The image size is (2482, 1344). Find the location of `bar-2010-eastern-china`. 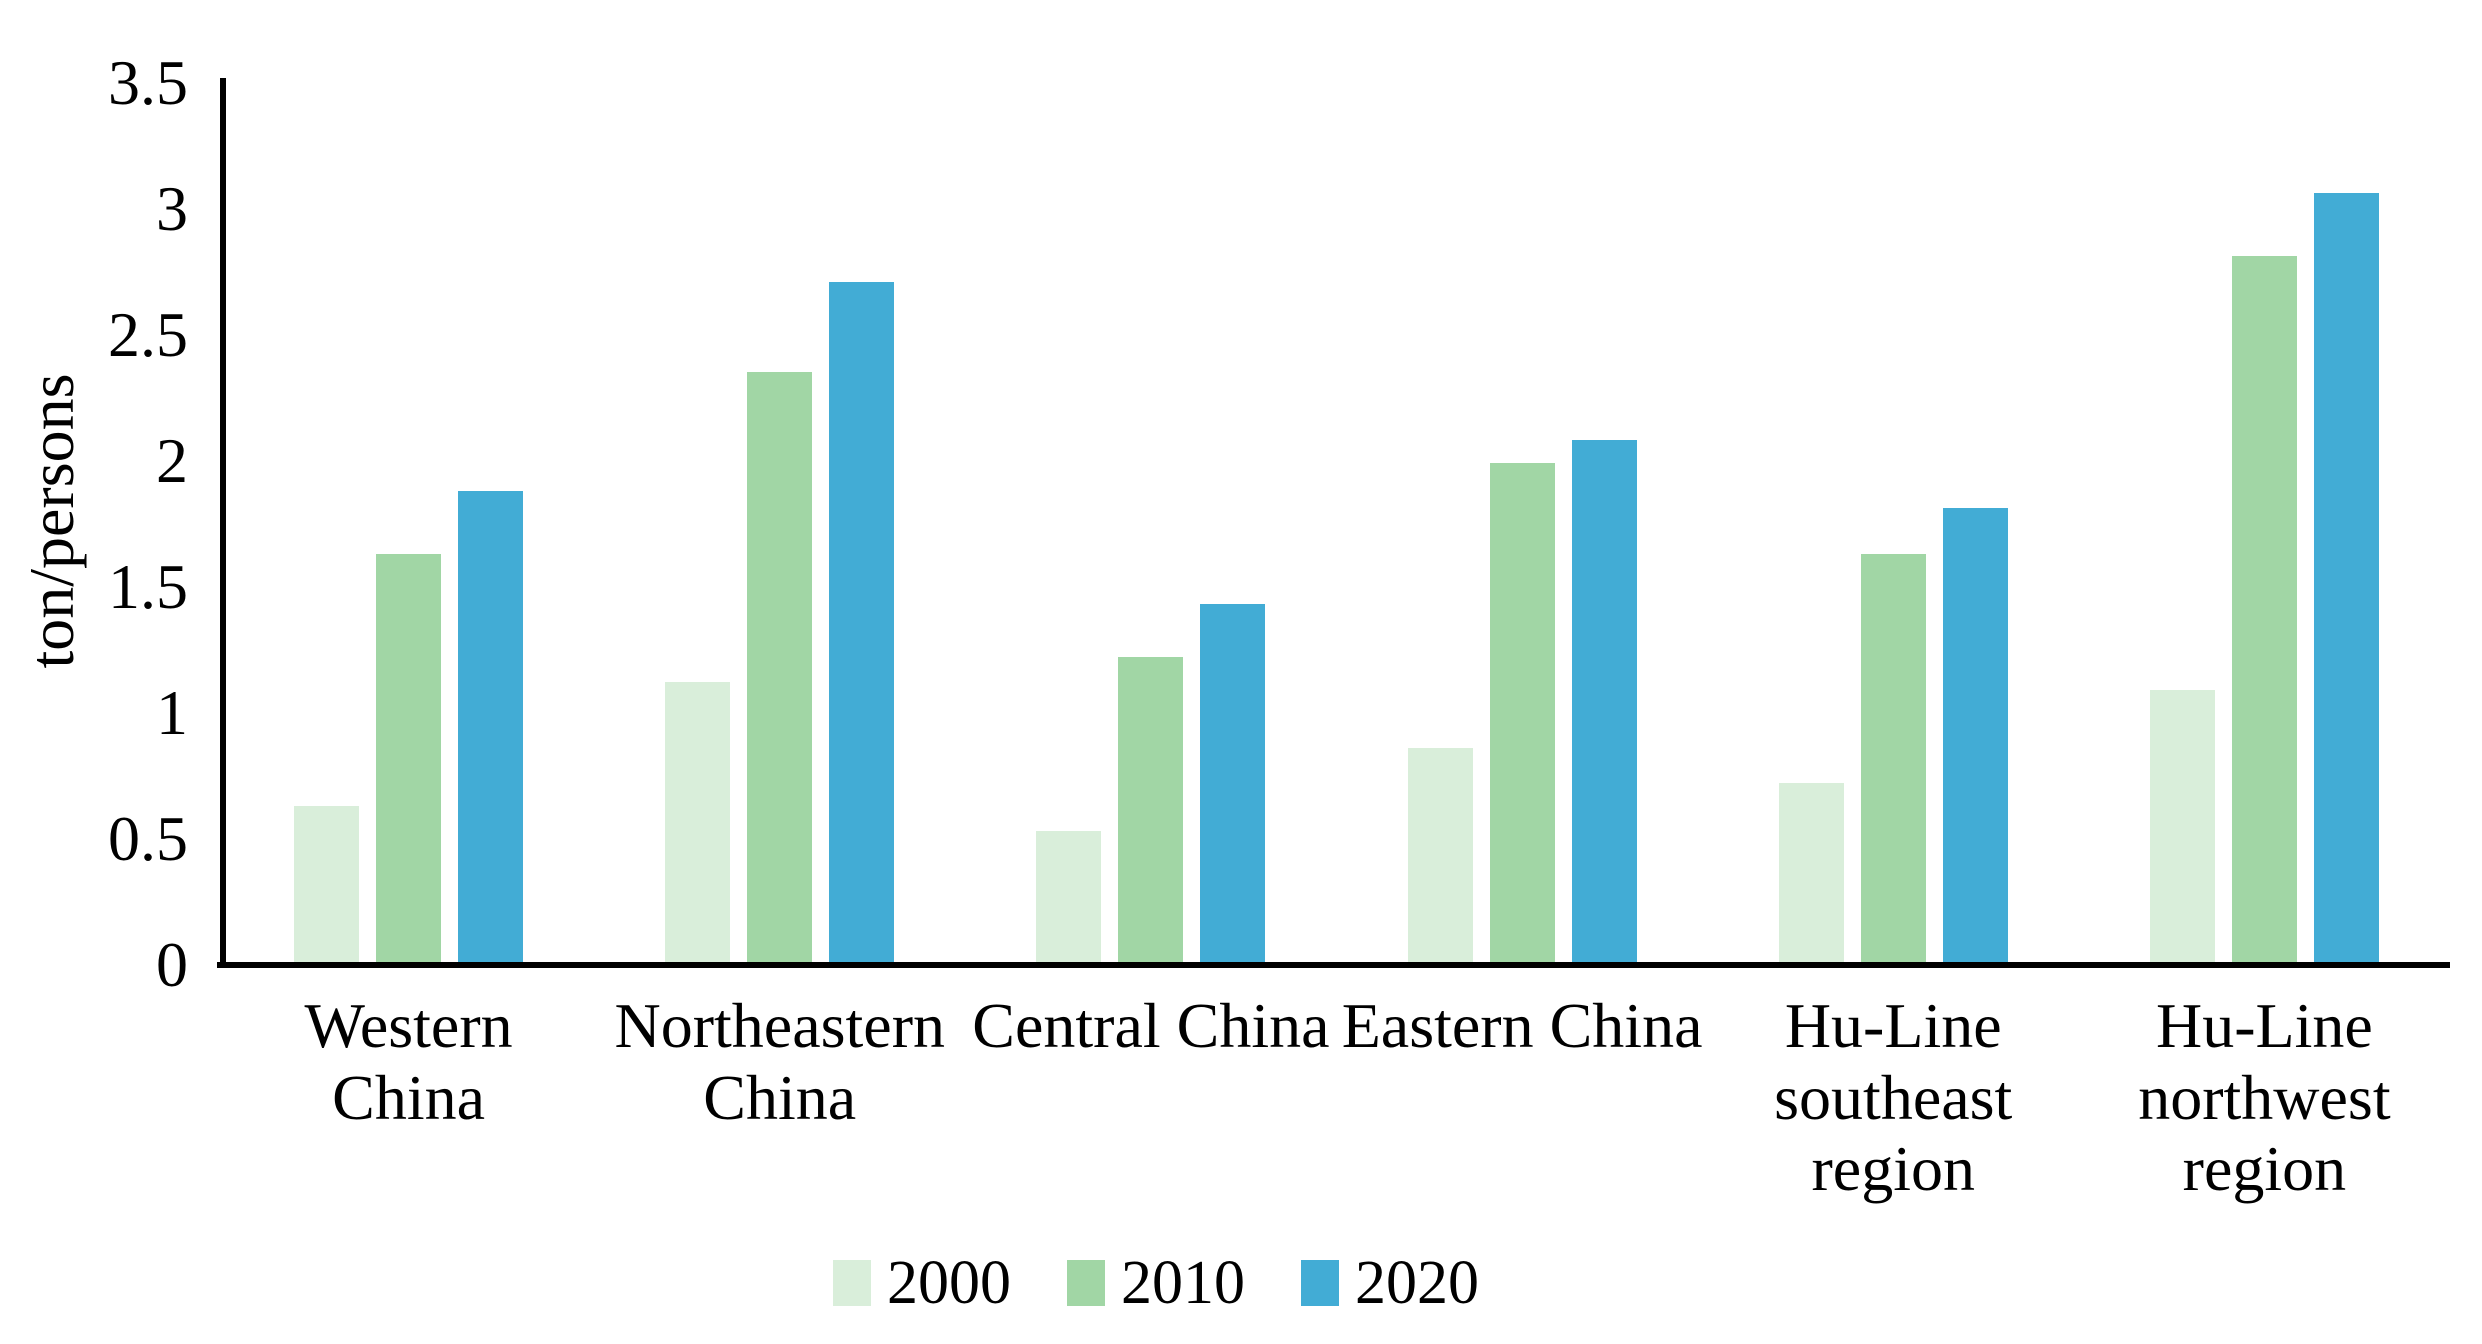

bar-2010-eastern-china is located at coordinates (1522, 712).